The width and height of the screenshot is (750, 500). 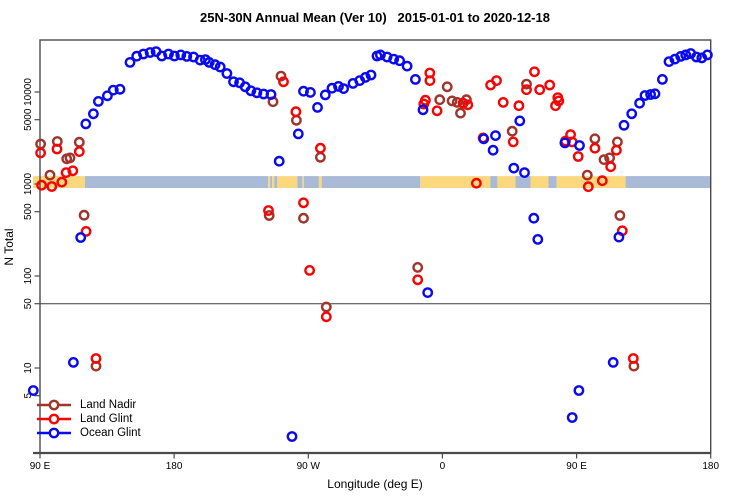 What do you see at coordinates (28, 395) in the screenshot?
I see `y-tick-label: 5` at bounding box center [28, 395].